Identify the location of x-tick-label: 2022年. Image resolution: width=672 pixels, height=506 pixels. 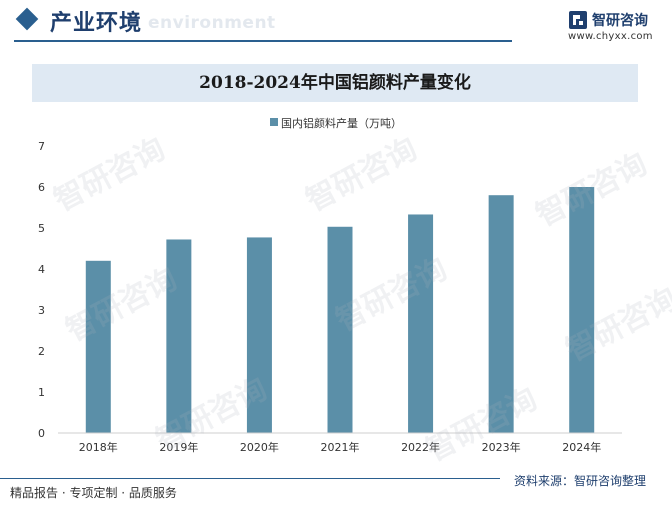
(420, 447).